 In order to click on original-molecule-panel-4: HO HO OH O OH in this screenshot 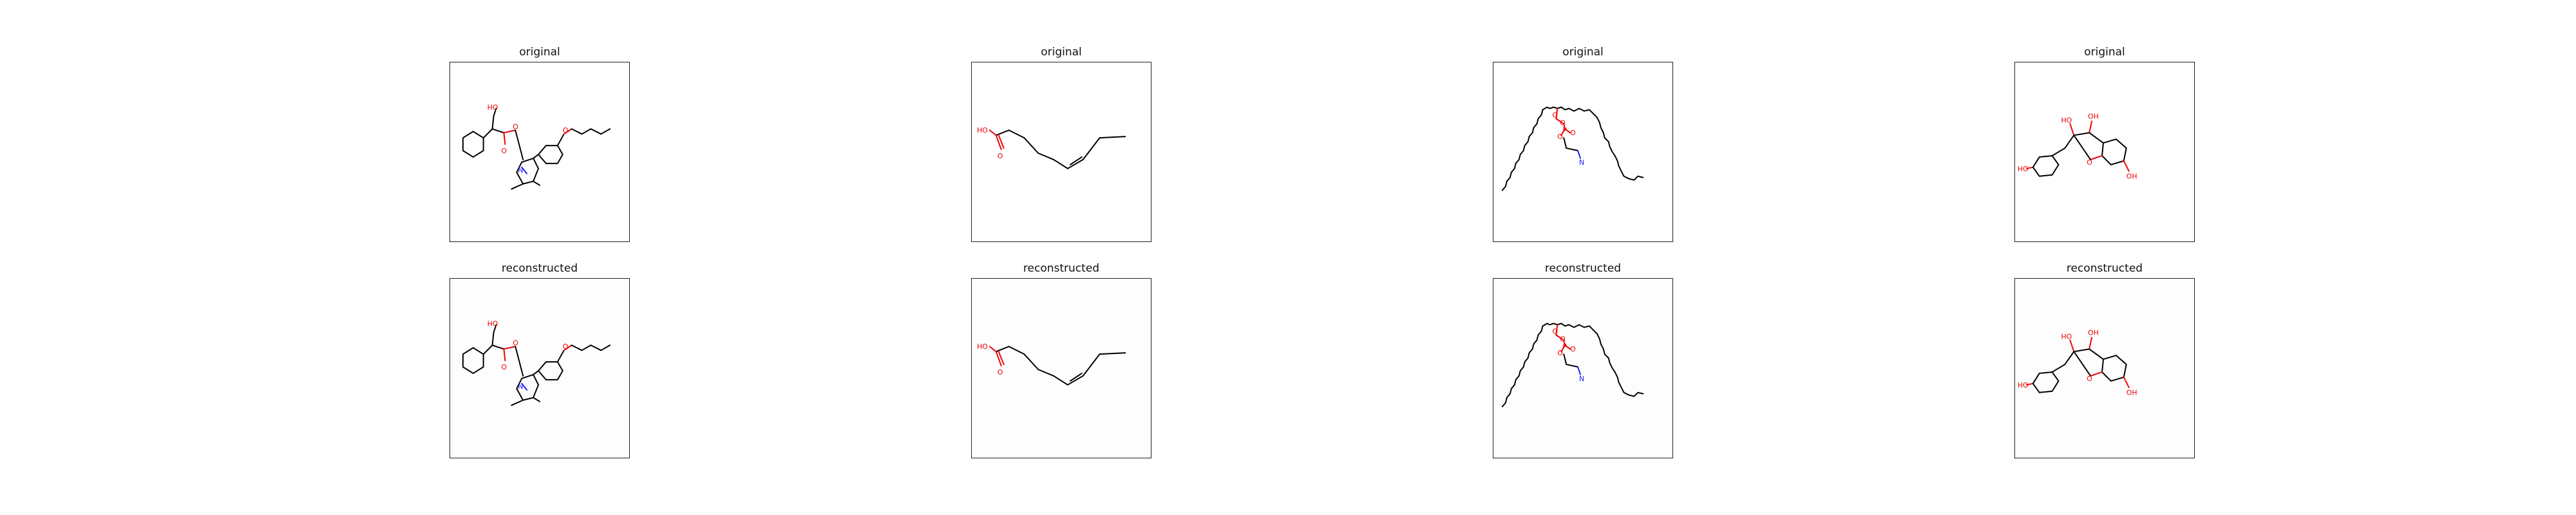, I will do `click(2104, 152)`.